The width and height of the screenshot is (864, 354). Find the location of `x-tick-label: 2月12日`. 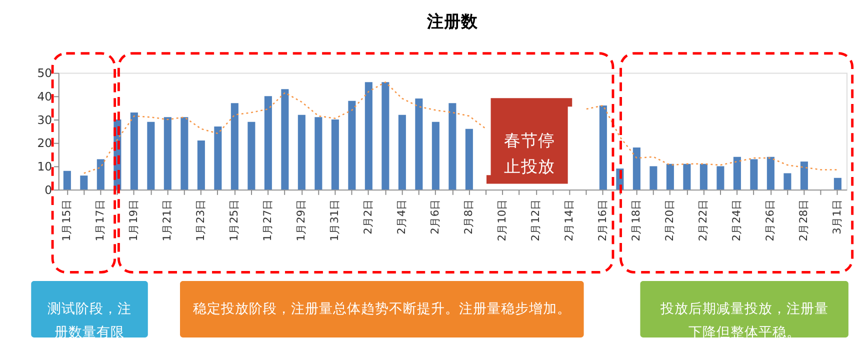

x-tick-label: 2月12日 is located at coordinates (535, 220).